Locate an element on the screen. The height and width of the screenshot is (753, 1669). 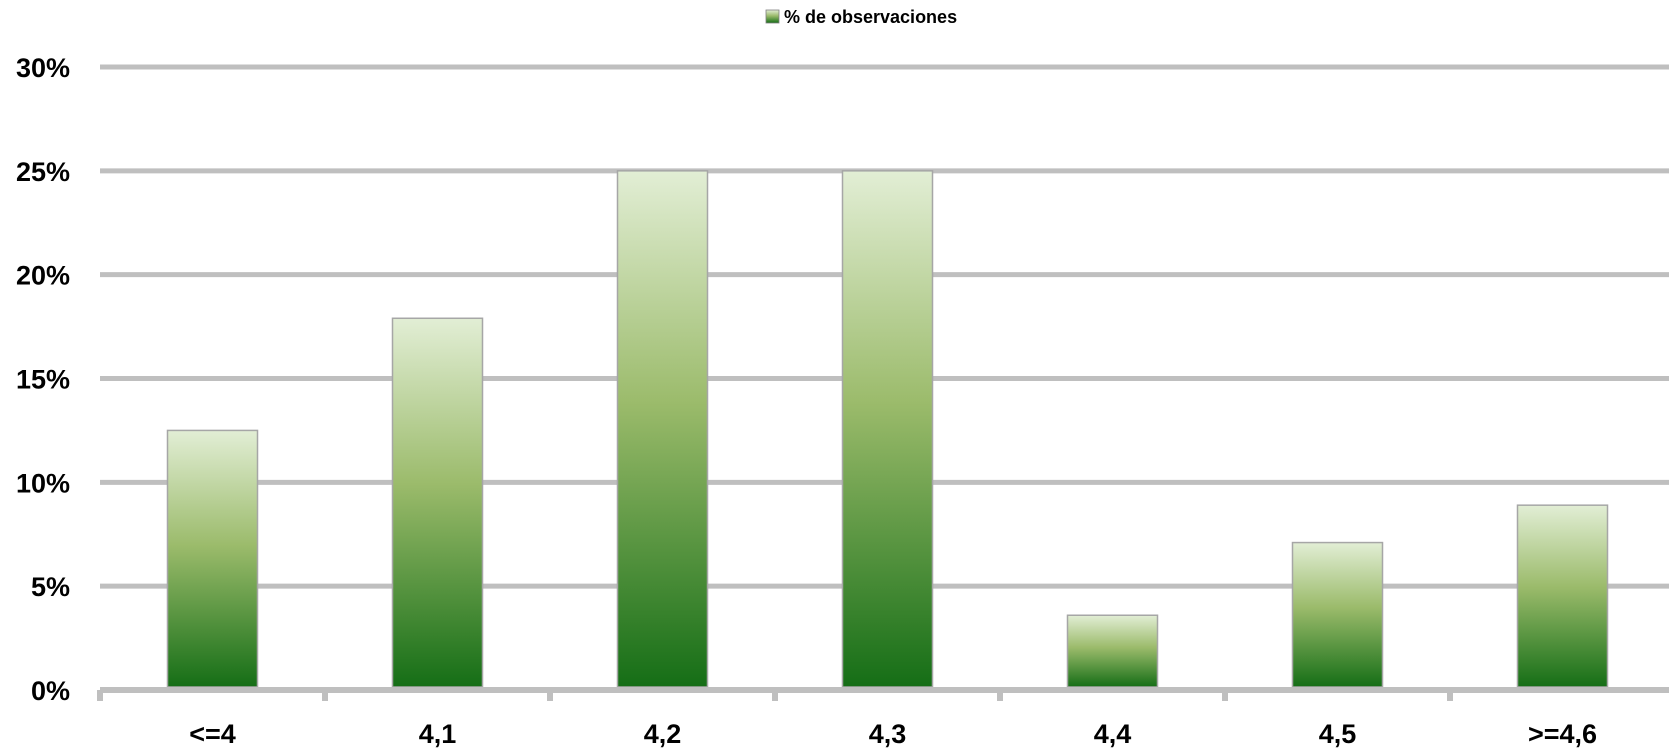
x-tick-label: 4,3 is located at coordinates (888, 734).